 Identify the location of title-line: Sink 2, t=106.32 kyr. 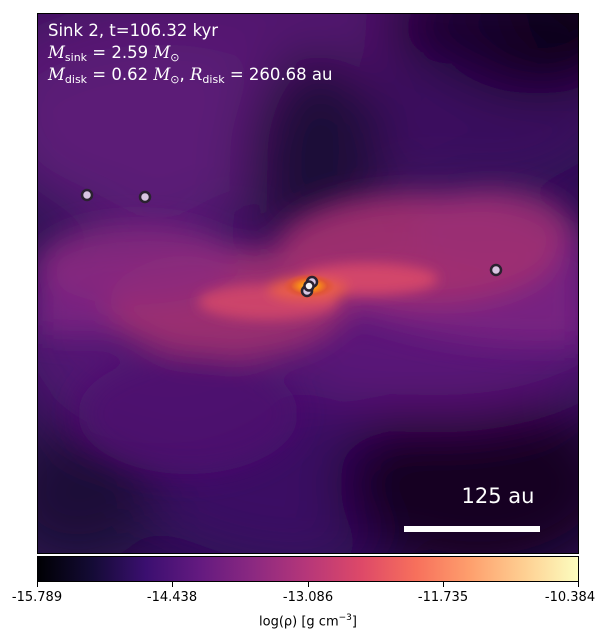
(133, 30).